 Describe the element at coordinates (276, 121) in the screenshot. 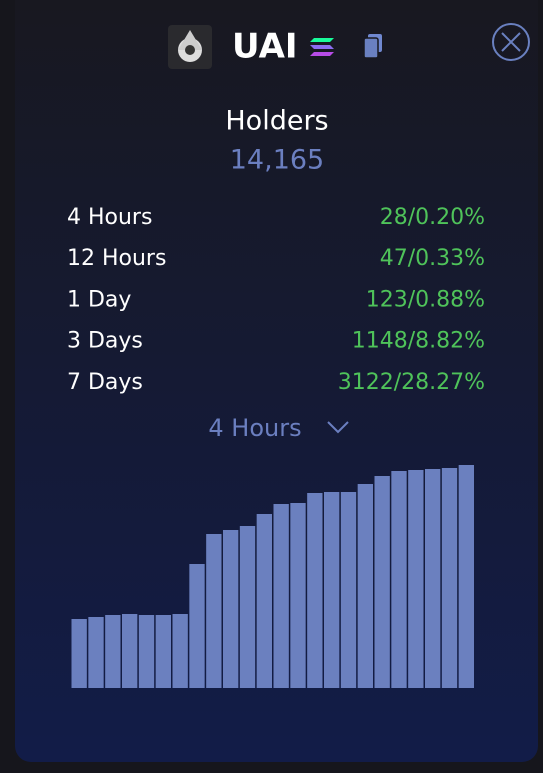

I see `holders-label: Holders` at that location.